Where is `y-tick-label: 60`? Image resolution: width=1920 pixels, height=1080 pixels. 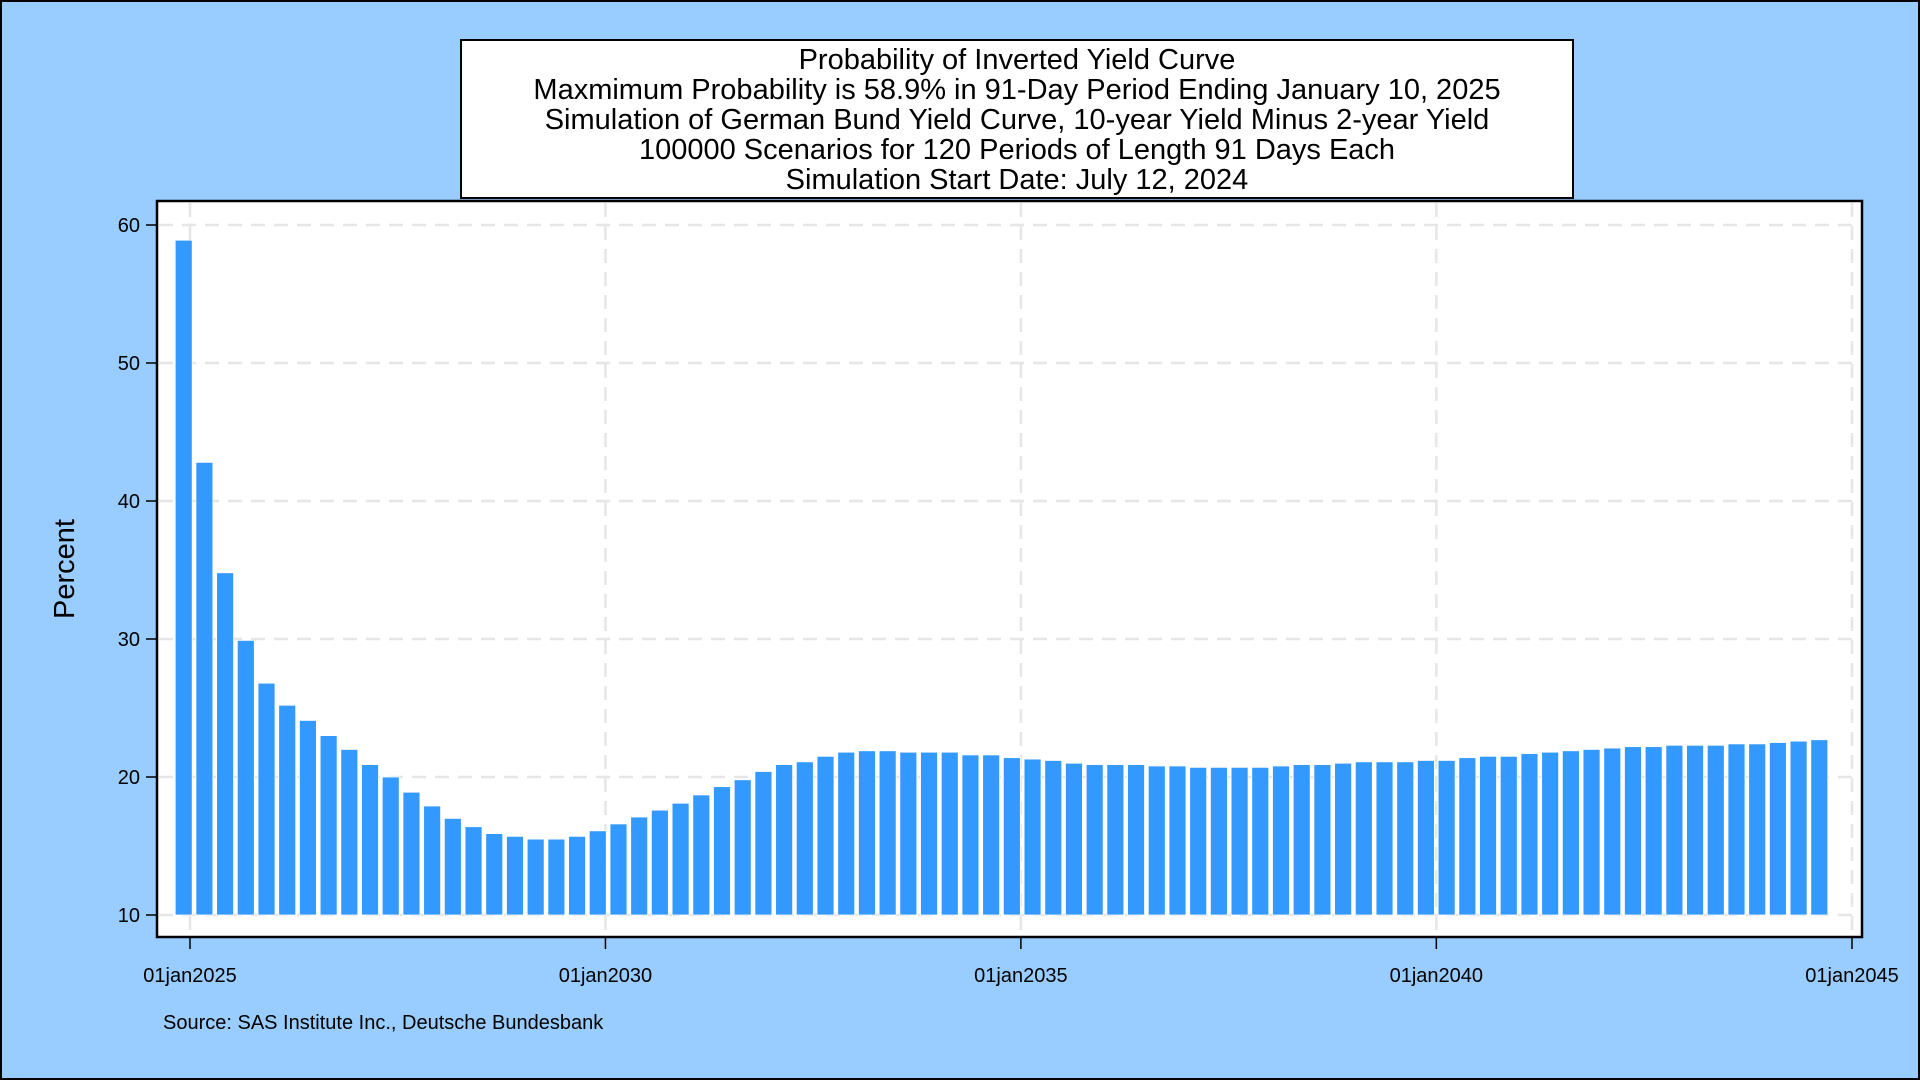
y-tick-label: 60 is located at coordinates (129, 226).